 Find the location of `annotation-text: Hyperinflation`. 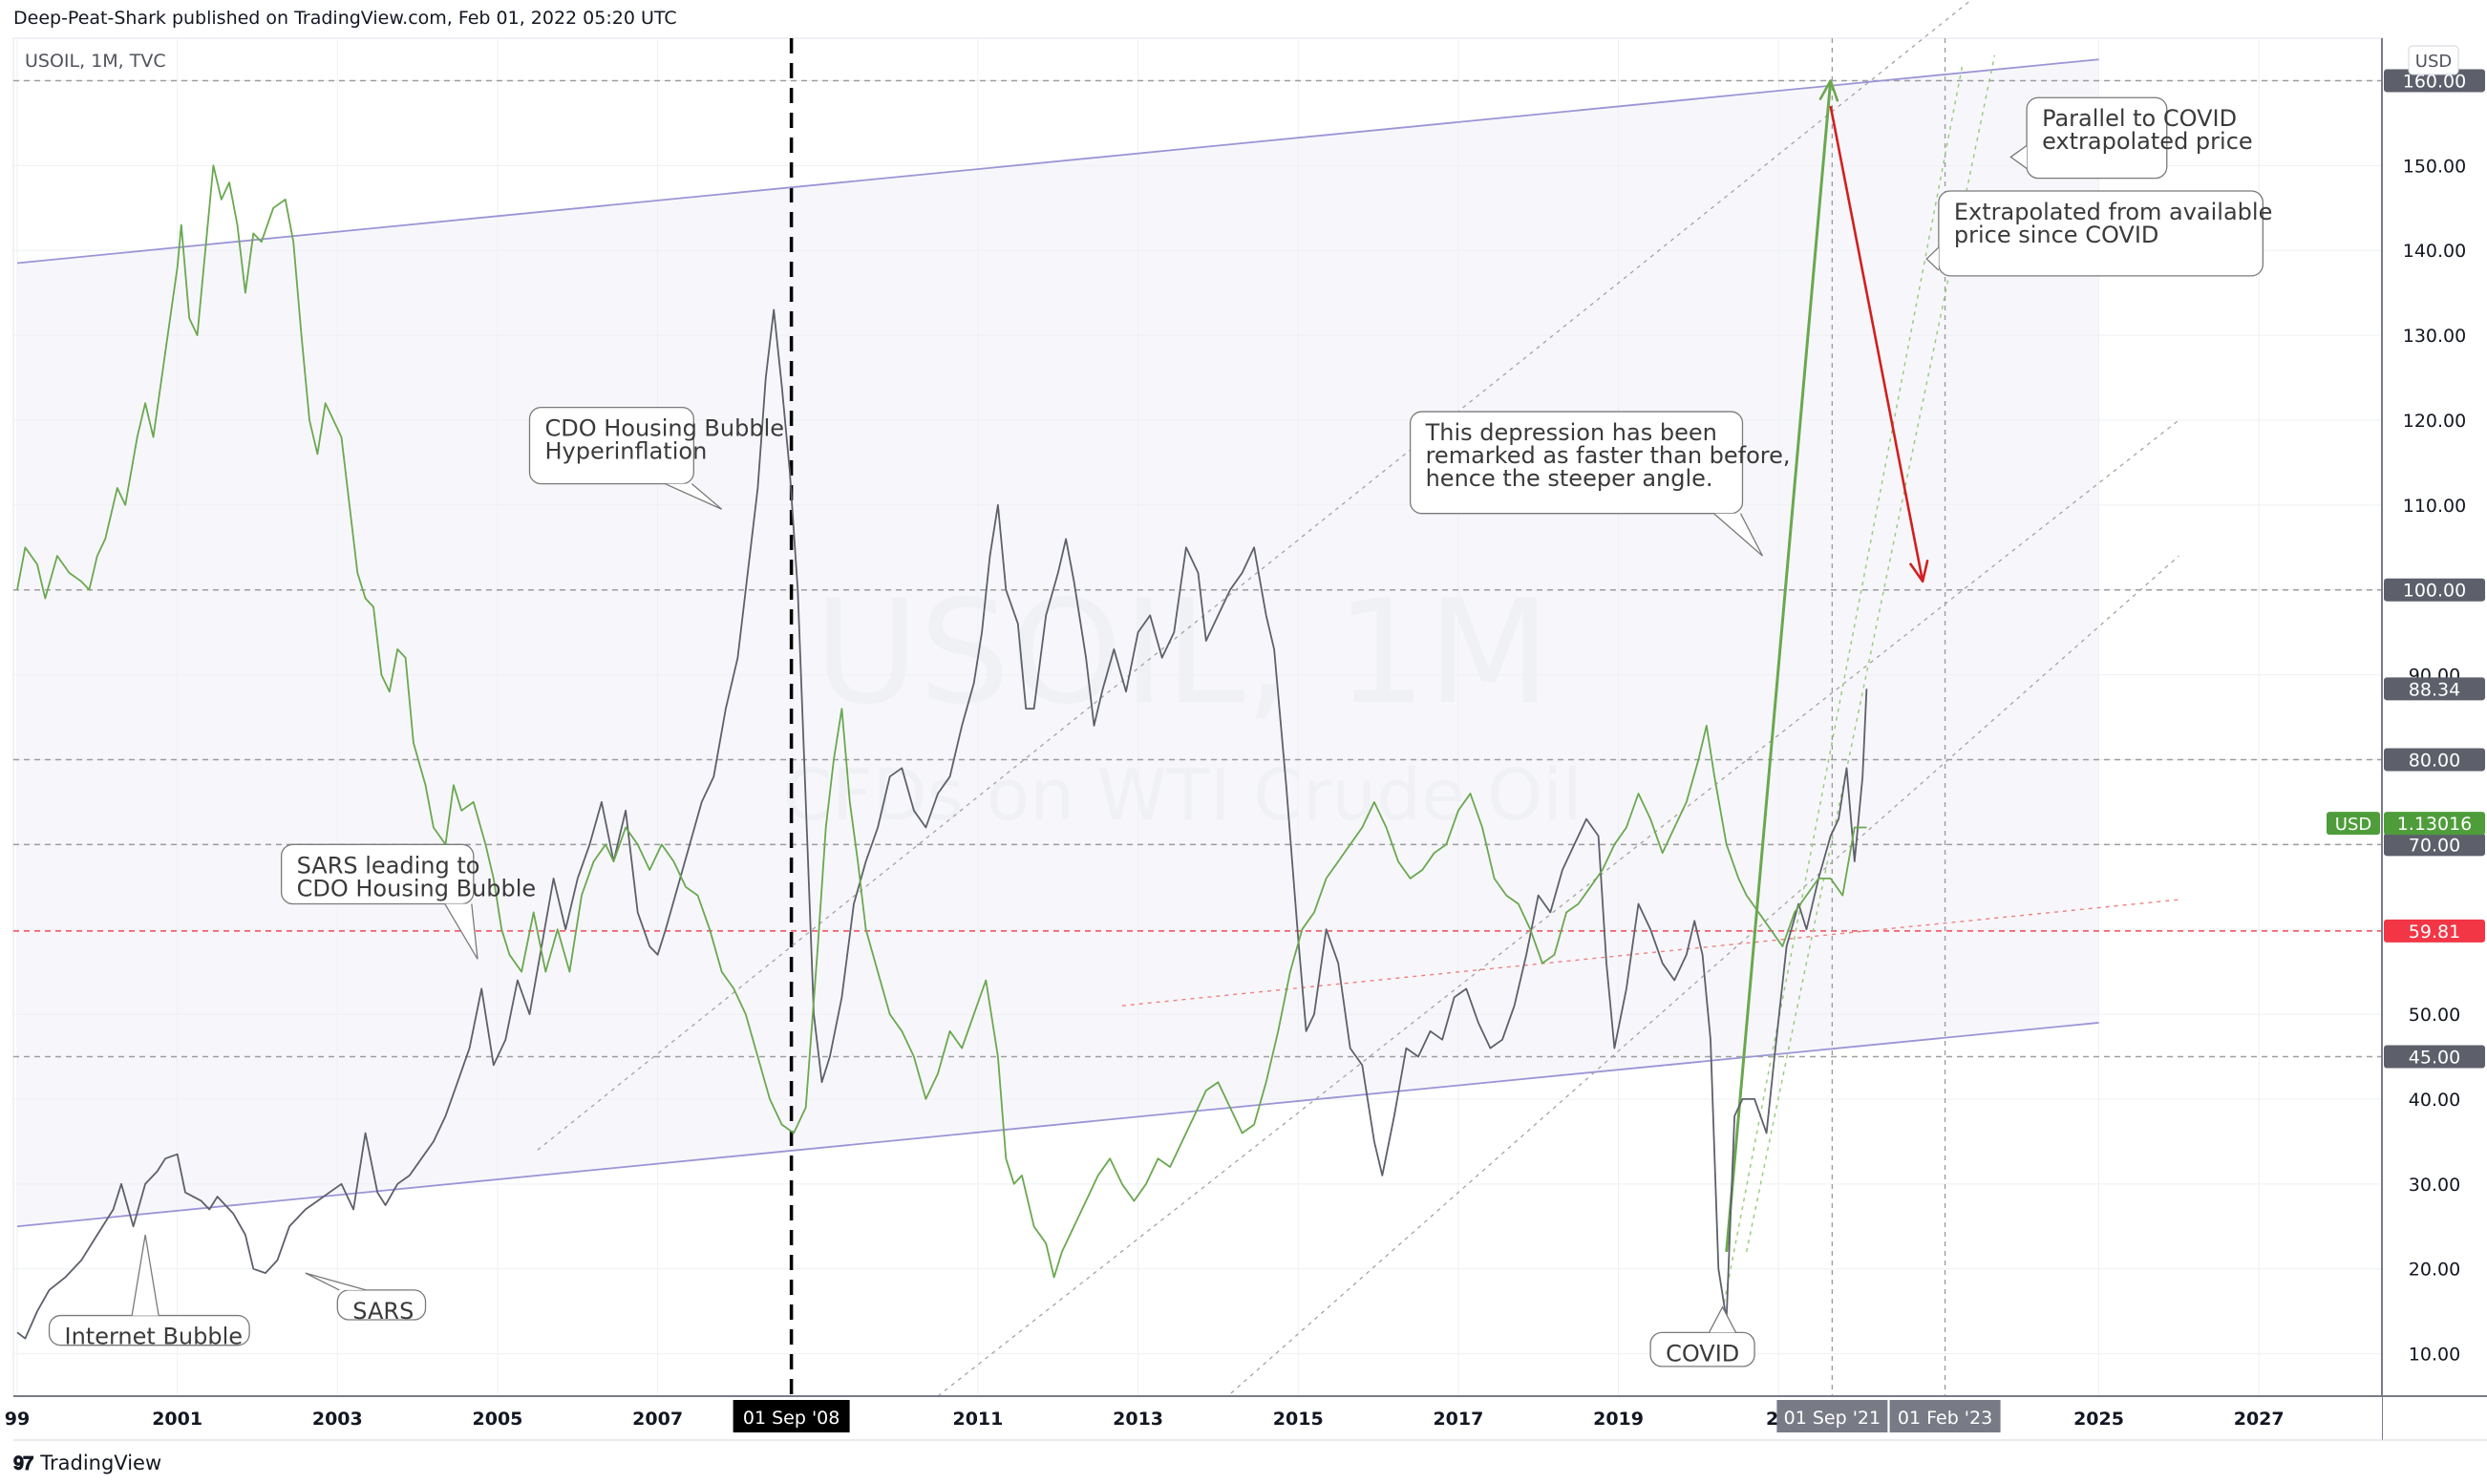

annotation-text: Hyperinflation is located at coordinates (625, 452).